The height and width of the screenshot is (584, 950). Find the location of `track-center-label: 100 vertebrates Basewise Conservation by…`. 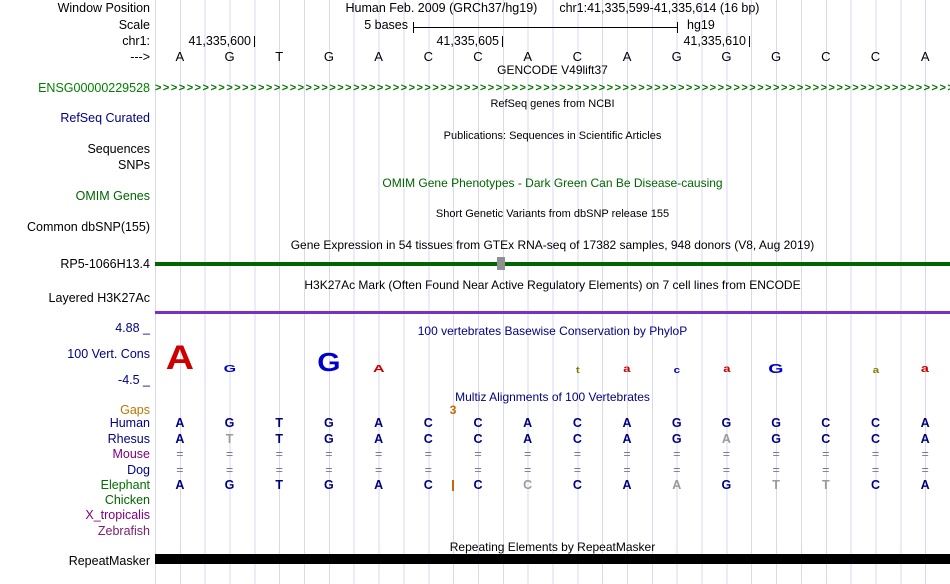

track-center-label: 100 vertebrates Basewise Conservation by… is located at coordinates (552, 331).